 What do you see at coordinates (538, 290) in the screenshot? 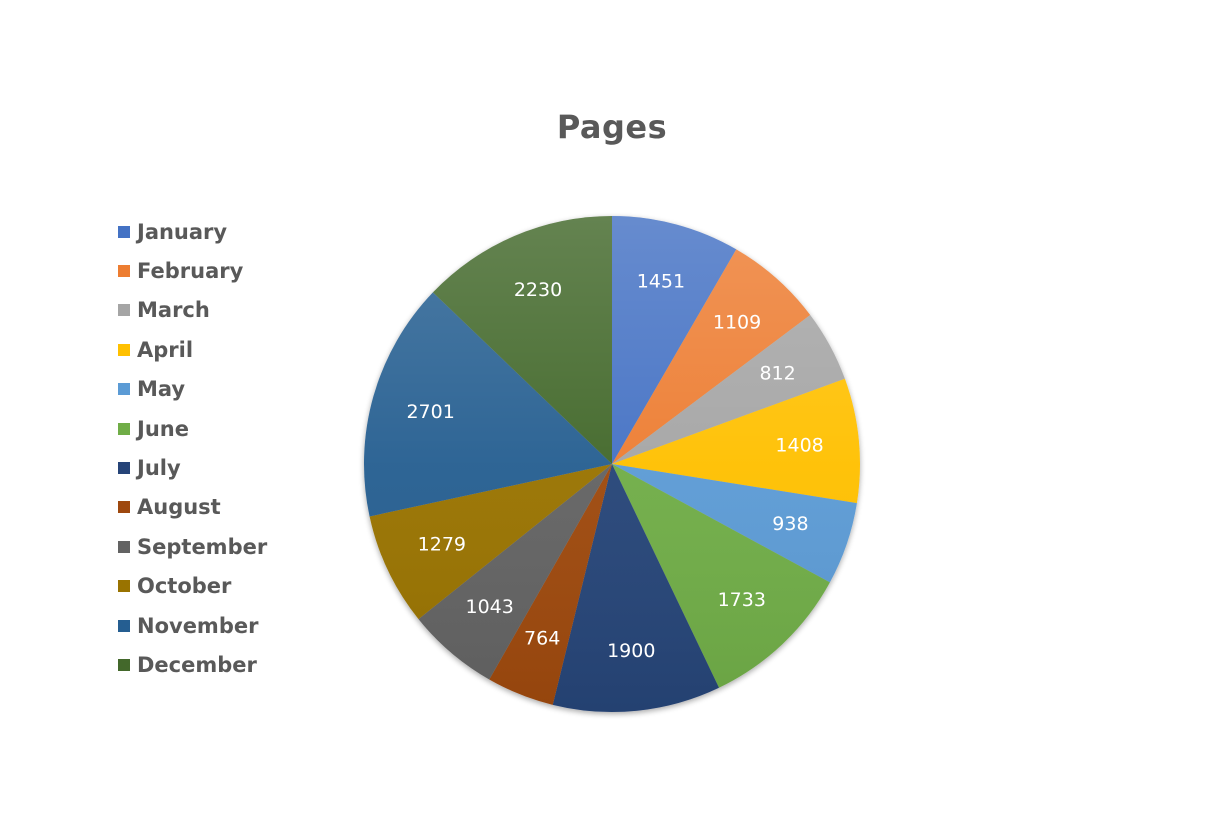
I see `data-label-december: 2230` at bounding box center [538, 290].